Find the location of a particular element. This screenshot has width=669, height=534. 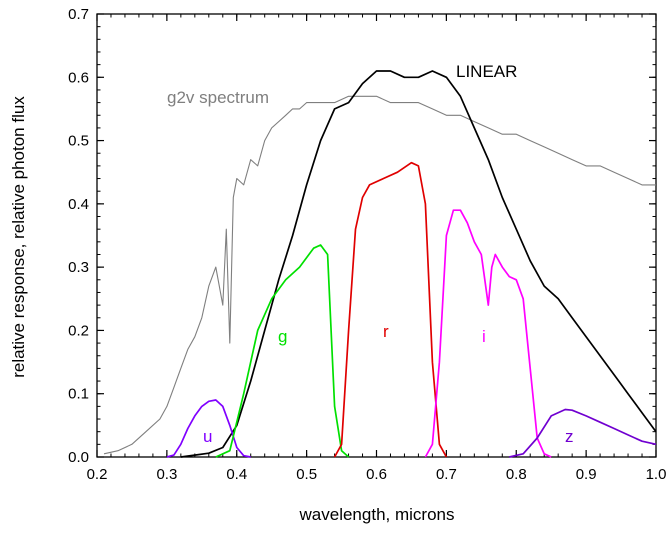

y-tick-label: 0.4 is located at coordinates (78, 204).